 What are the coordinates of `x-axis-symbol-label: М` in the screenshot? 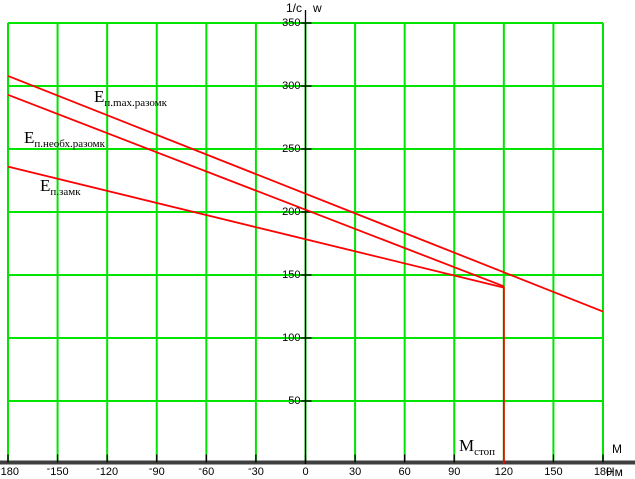 It's located at (617, 449).